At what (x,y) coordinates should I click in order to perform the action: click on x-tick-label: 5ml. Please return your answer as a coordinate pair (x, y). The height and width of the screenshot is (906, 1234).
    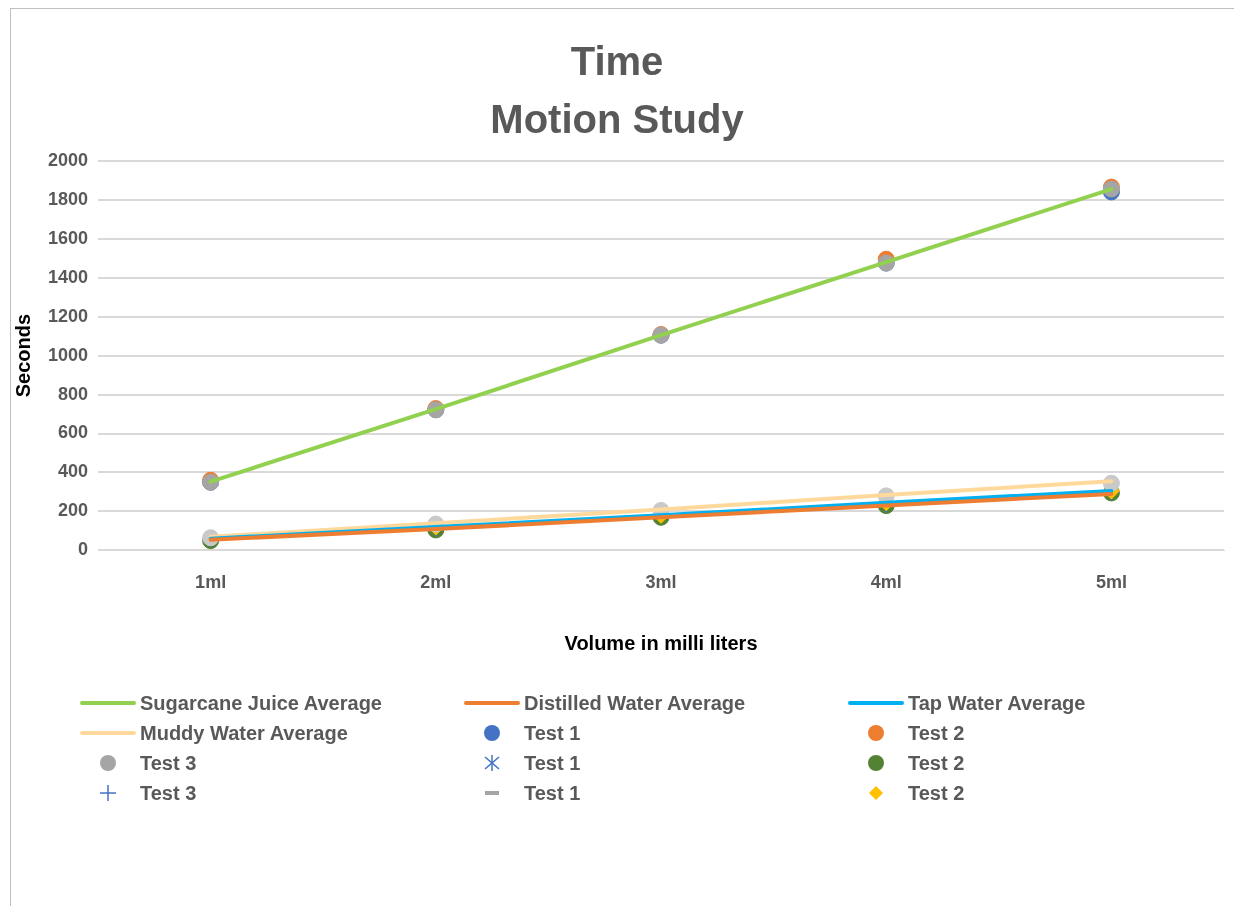
    Looking at the image, I should click on (1111, 582).